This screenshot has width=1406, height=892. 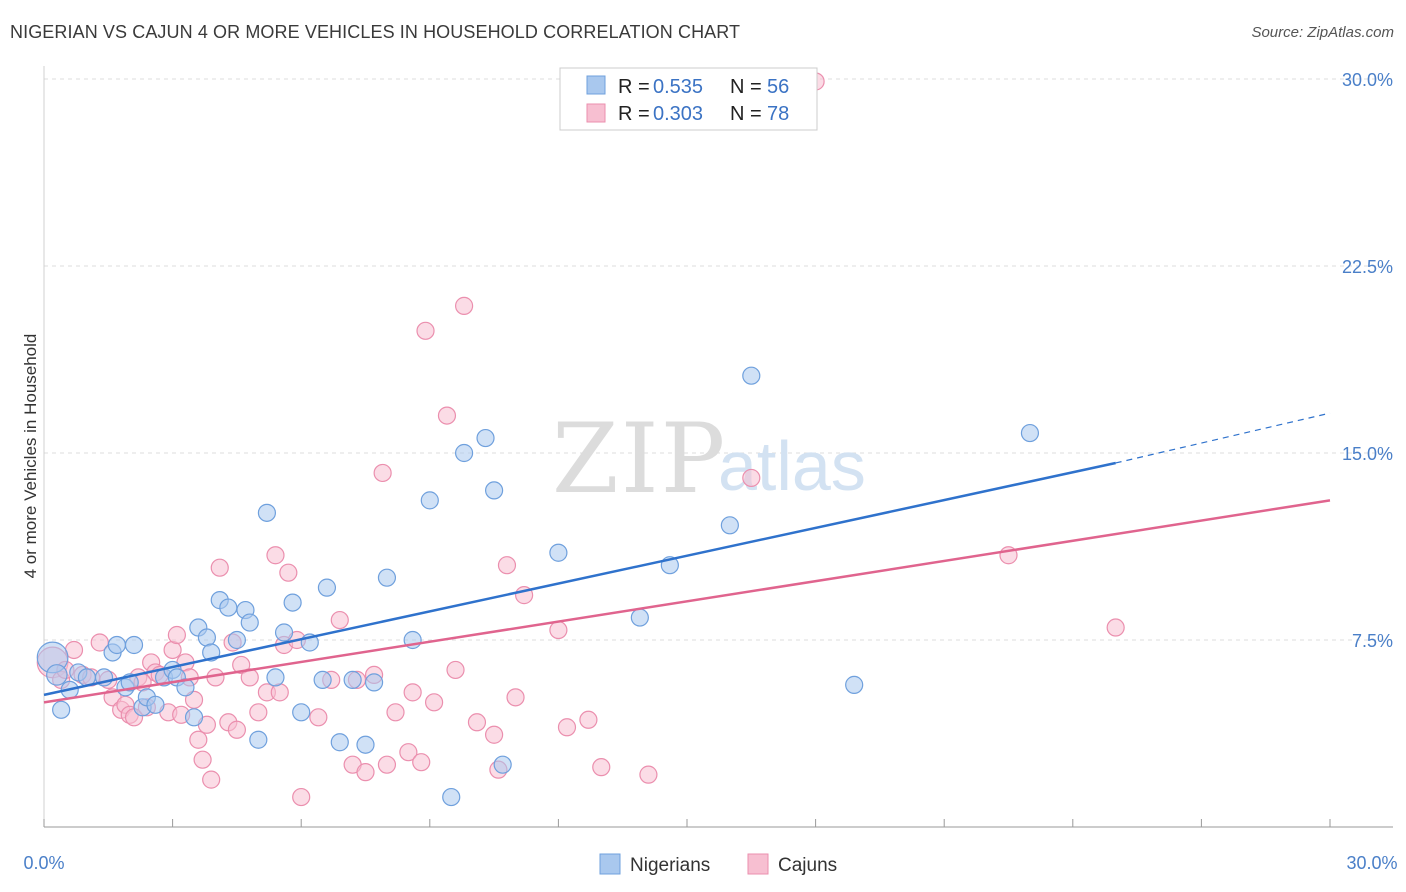 I want to click on stats-legend: R = 0.535 N = 56 R = 0.303 N = 78, so click(x=688, y=99).